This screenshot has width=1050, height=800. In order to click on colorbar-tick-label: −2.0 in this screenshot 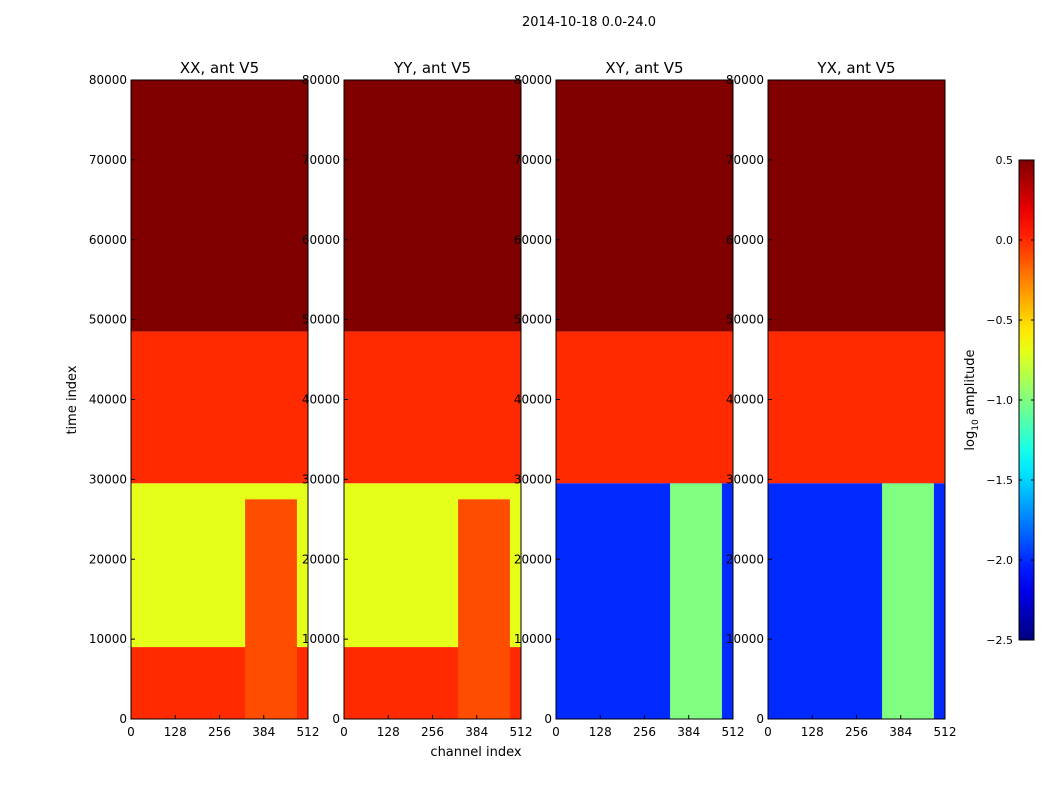, I will do `click(999, 560)`.